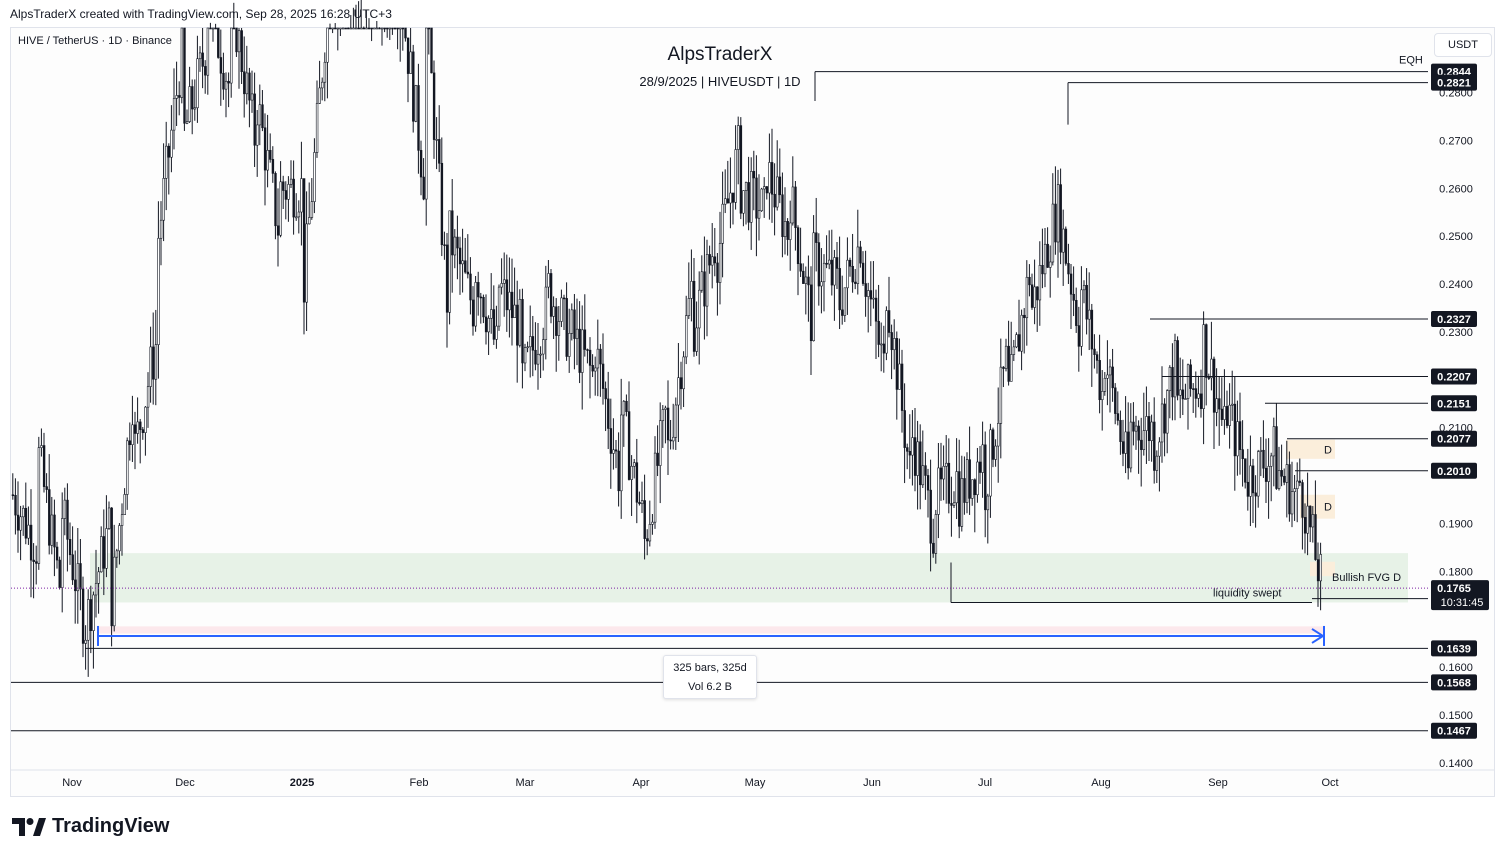 This screenshot has width=1505, height=857. I want to click on price-tag-text: 0.2821, so click(1454, 84).